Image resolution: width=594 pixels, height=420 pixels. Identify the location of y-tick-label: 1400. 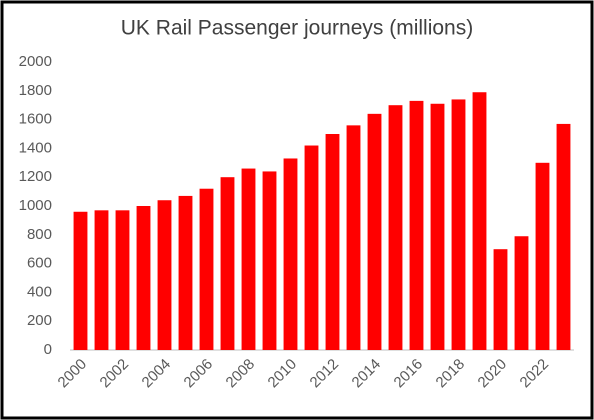
(35, 147).